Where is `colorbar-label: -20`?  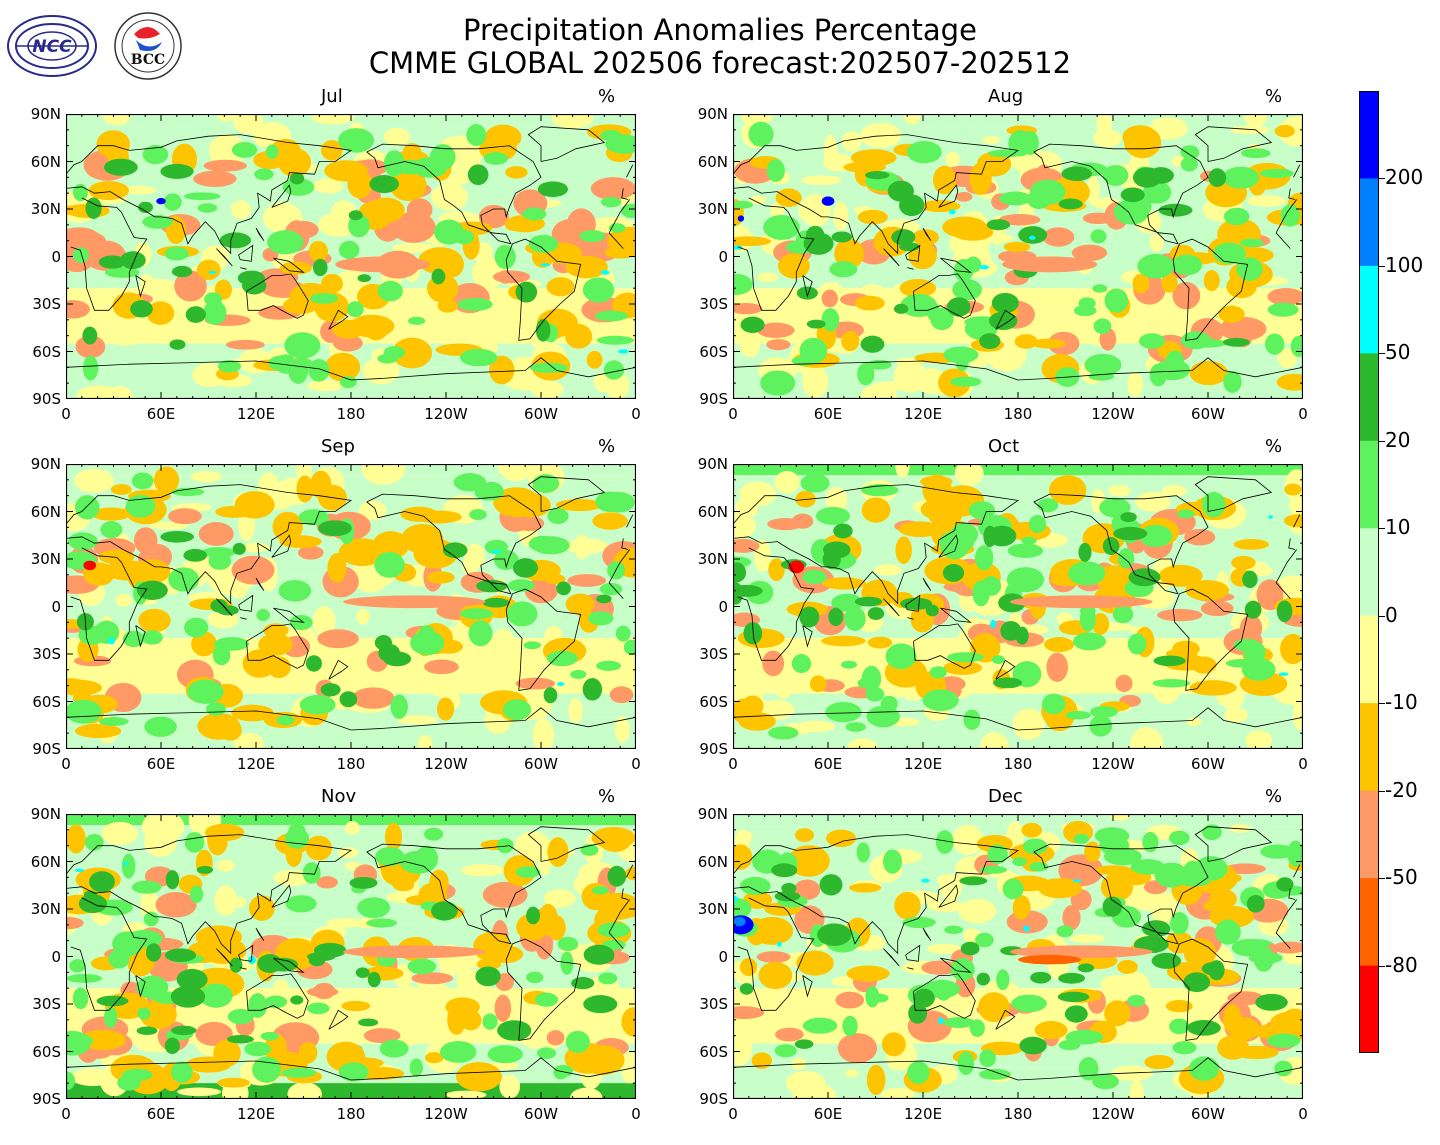 colorbar-label: -20 is located at coordinates (1401, 789).